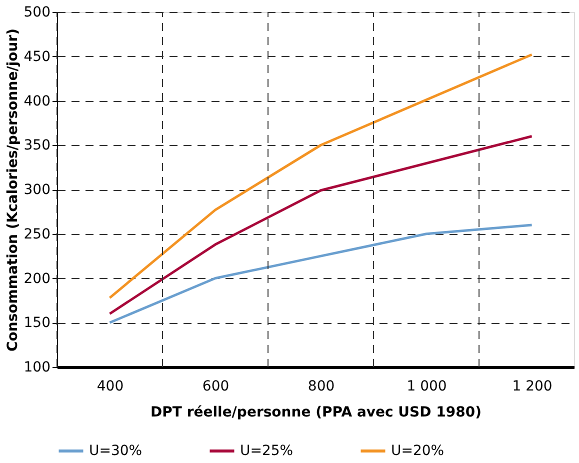 The image size is (579, 463). What do you see at coordinates (37, 234) in the screenshot?
I see `y-tick-label: 250` at bounding box center [37, 234].